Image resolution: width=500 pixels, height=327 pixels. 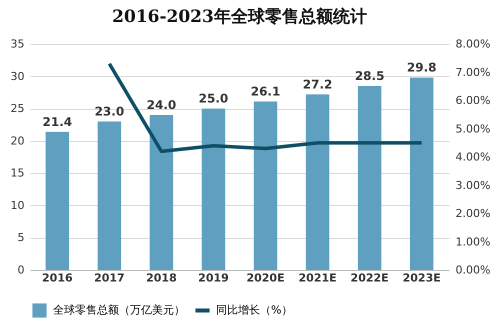 What do you see at coordinates (369, 278) in the screenshot?
I see `x-tick-label: 2022E` at bounding box center [369, 278].